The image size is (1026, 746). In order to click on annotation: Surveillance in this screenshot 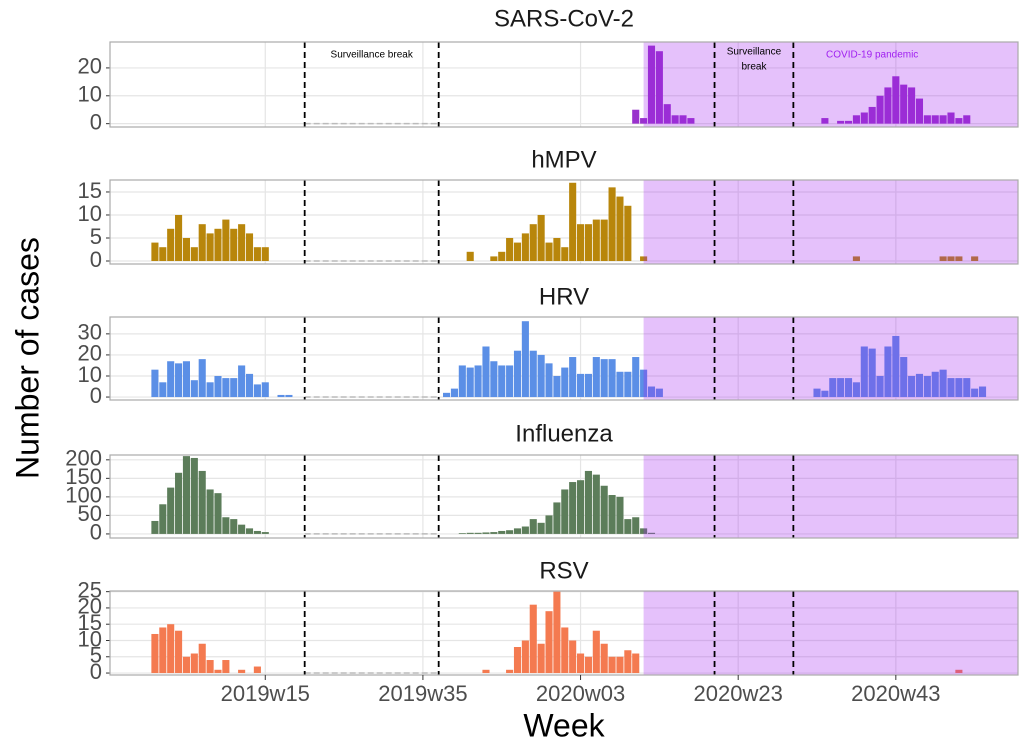, I will do `click(754, 52)`.